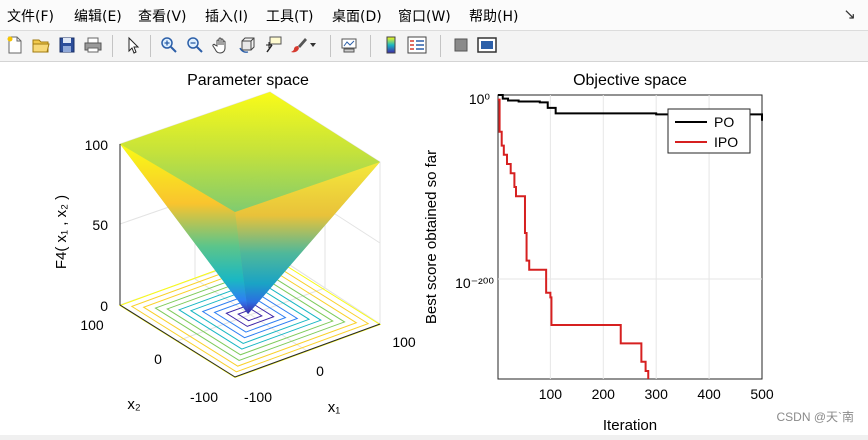 The width and height of the screenshot is (868, 440). What do you see at coordinates (67, 45) in the screenshot?
I see `save-icon` at bounding box center [67, 45].